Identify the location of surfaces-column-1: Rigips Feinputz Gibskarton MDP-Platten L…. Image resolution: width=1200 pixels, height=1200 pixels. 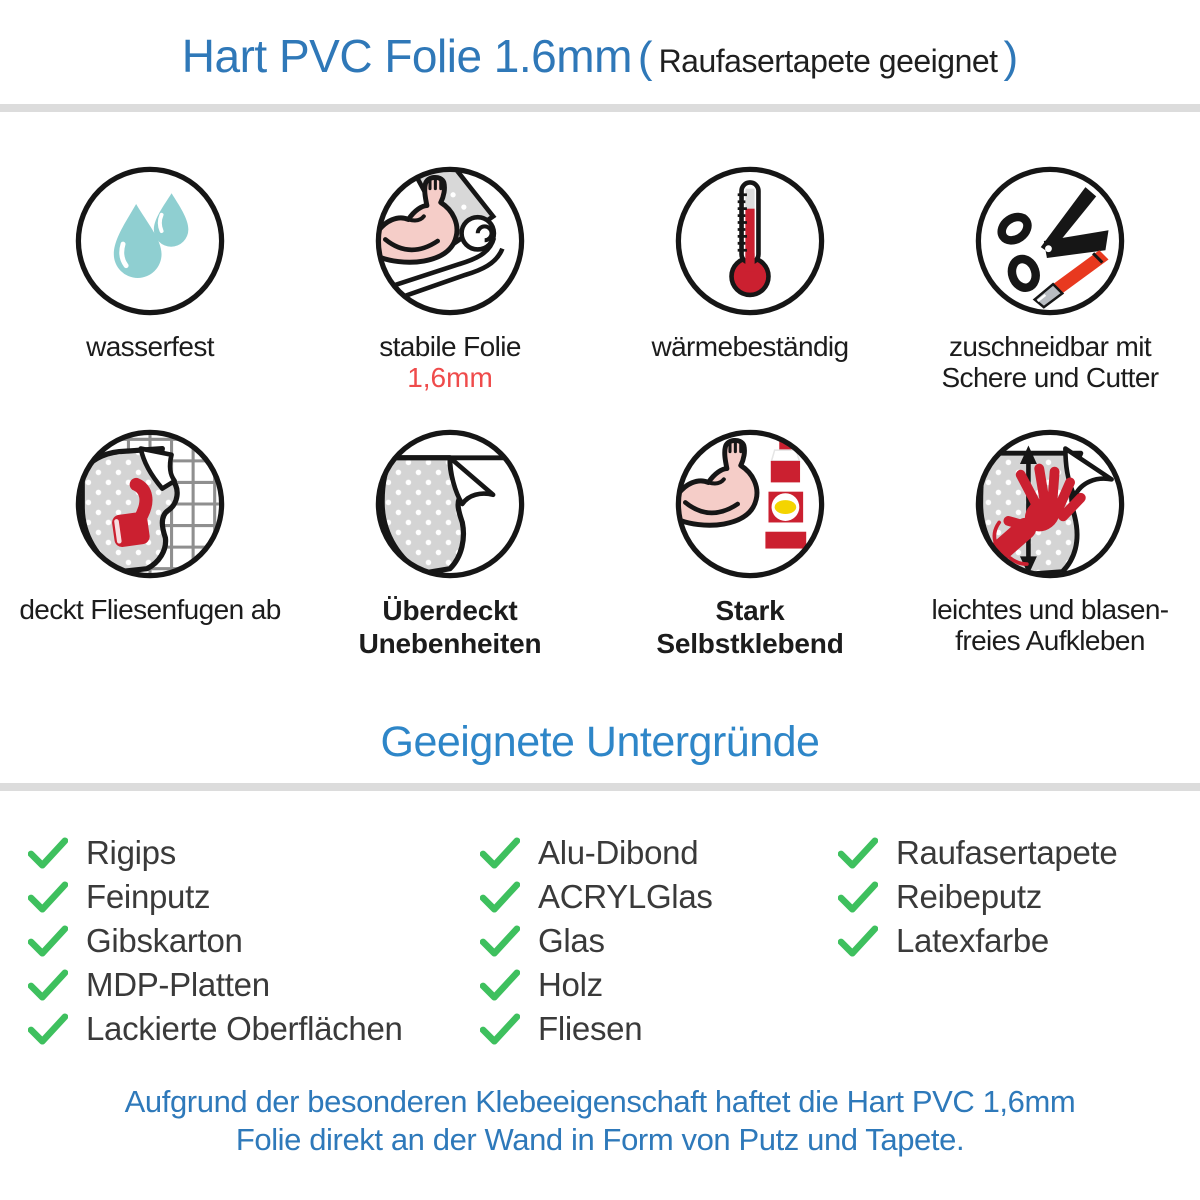
(235, 941).